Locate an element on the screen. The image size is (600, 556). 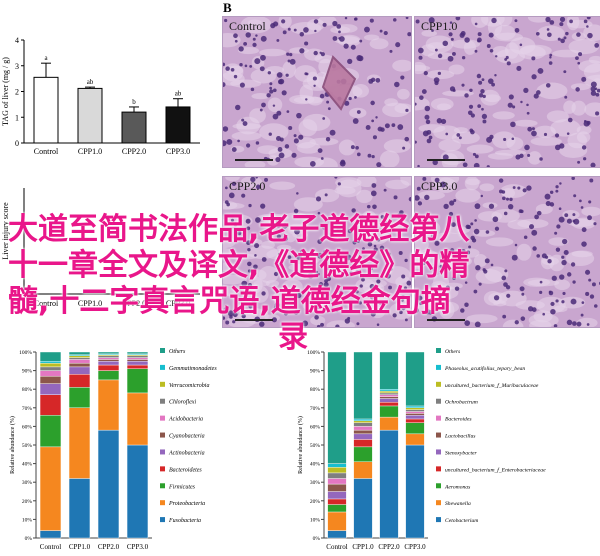
x-tick-label: Control is located at coordinates (46, 151).